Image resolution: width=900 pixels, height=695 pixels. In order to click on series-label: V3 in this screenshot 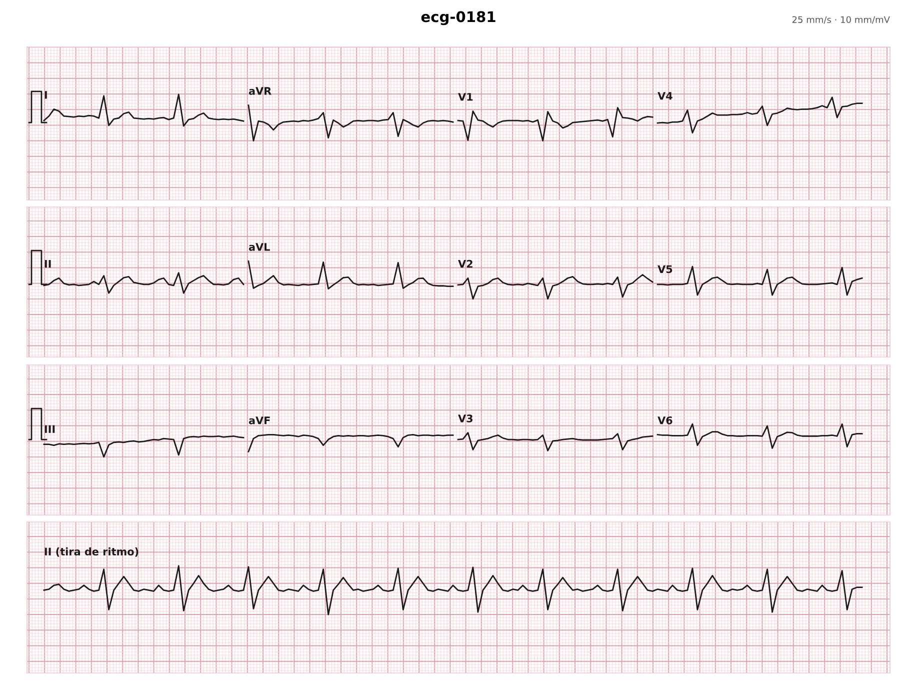, I will do `click(465, 418)`.